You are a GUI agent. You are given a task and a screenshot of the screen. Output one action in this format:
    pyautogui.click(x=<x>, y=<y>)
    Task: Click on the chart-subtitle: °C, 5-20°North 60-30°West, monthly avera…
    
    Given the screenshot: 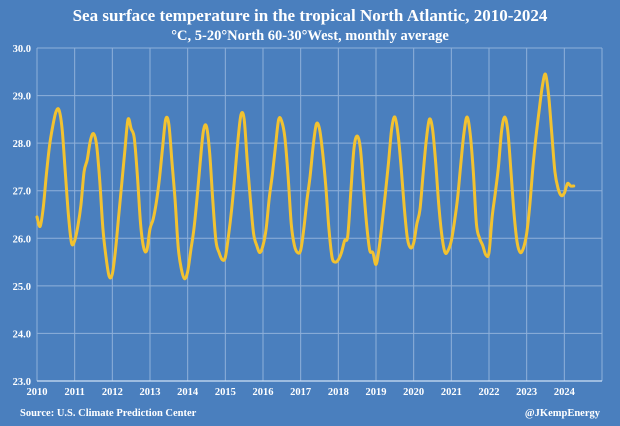 What is the action you would take?
    pyautogui.click(x=310, y=36)
    